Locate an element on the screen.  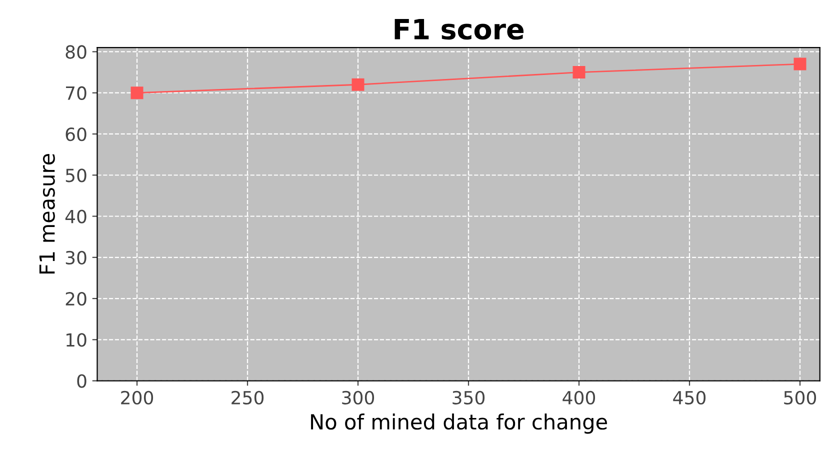
y-axis-title: F1 measure is located at coordinates (47, 214).